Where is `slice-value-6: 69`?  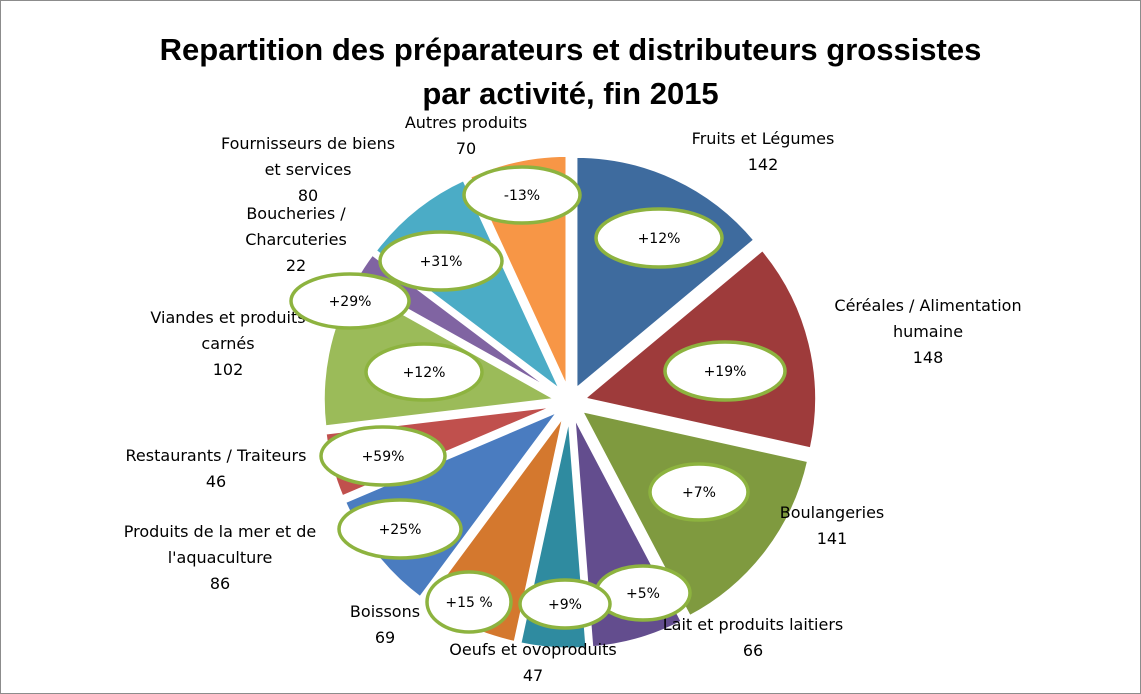 slice-value-6: 69 is located at coordinates (385, 637).